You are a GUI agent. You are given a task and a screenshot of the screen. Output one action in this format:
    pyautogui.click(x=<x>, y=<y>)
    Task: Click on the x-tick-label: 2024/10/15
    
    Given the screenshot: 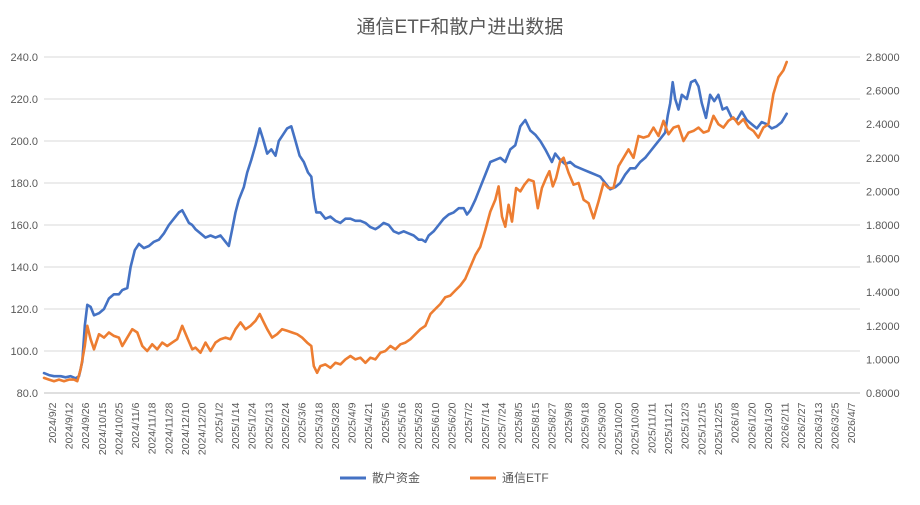 What is the action you would take?
    pyautogui.click(x=103, y=428)
    